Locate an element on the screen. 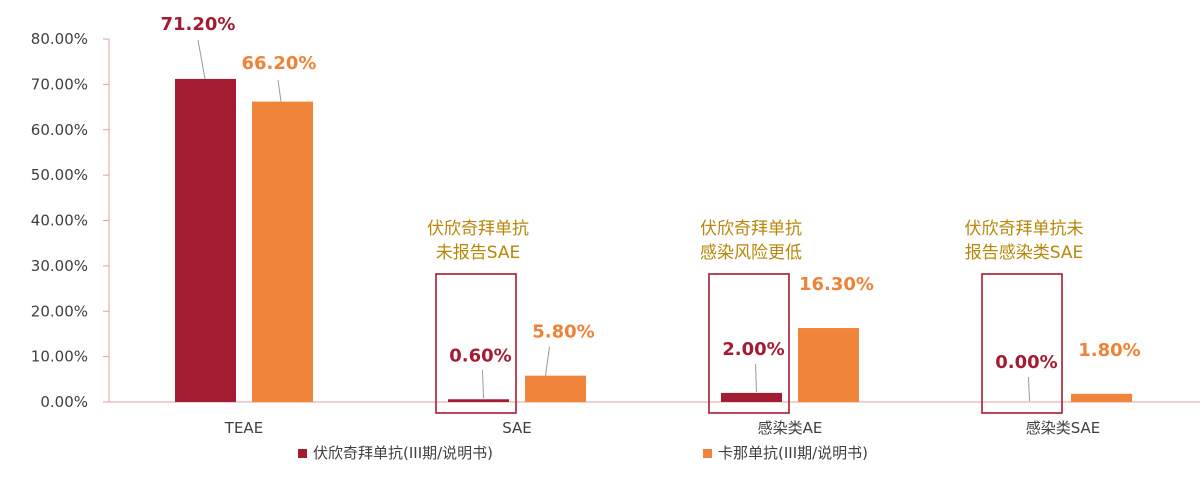 The height and width of the screenshot is (499, 1200). data-label: 66.20% is located at coordinates (279, 63).